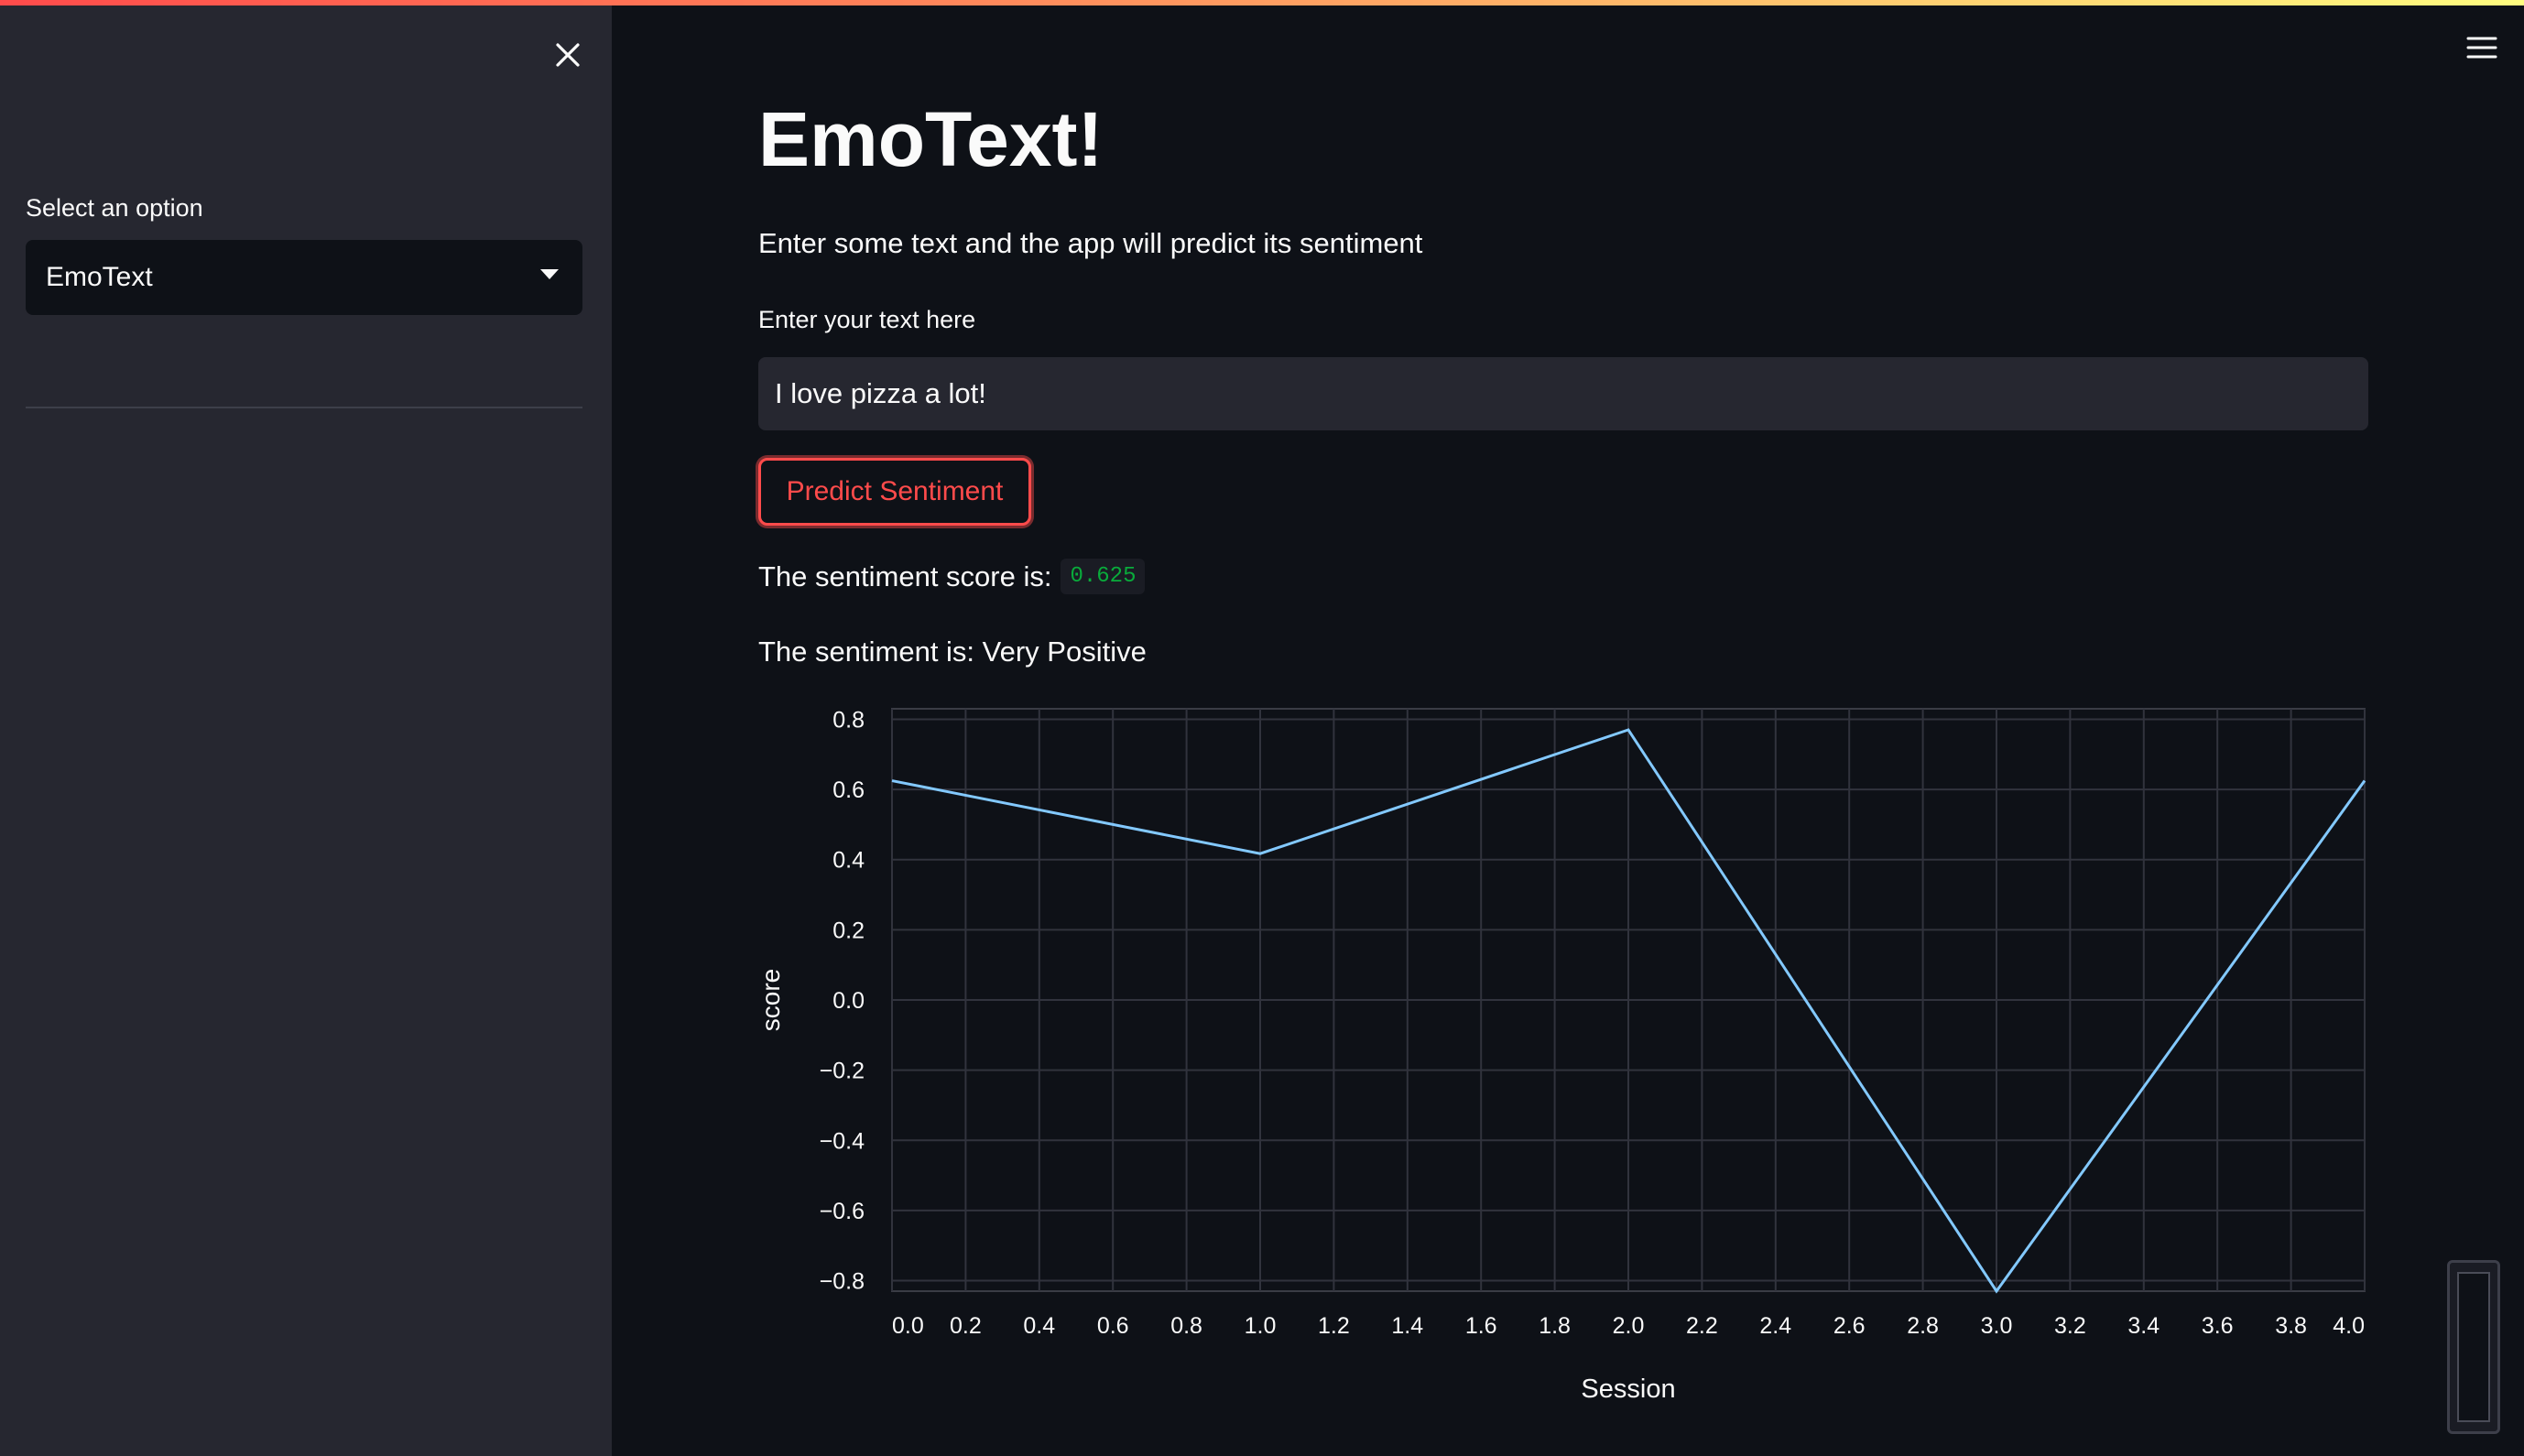  Describe the element at coordinates (100, 277) in the screenshot. I see `selected-option: EmoText` at that location.